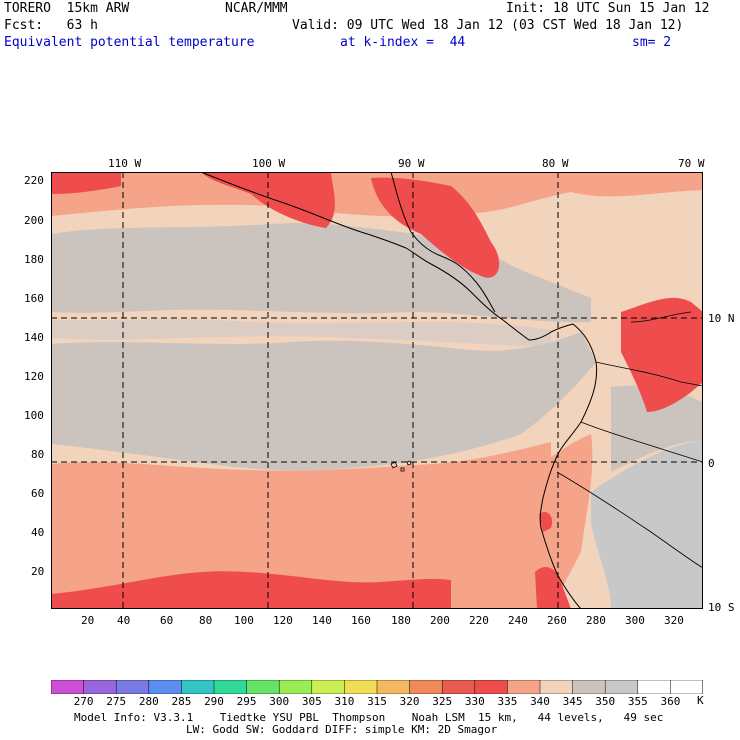  I want to click on lon-label-70w: 70 W, so click(691, 163).